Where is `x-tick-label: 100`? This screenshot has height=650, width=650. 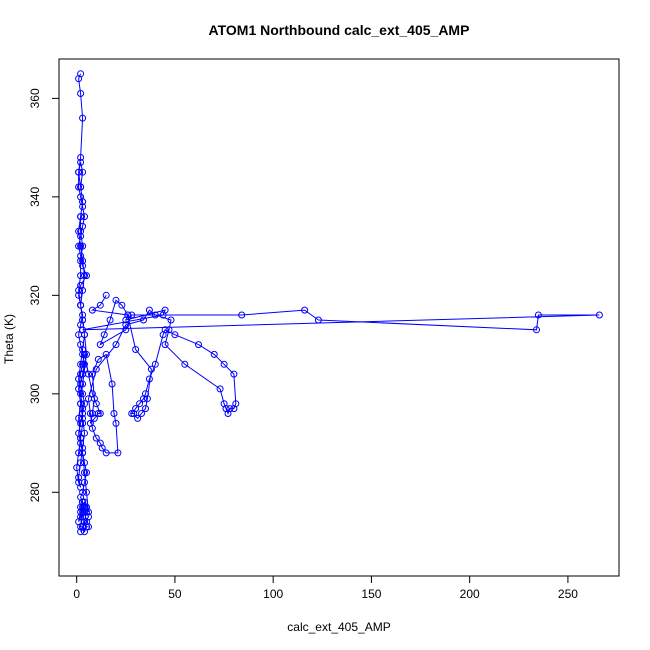 x-tick-label: 100 is located at coordinates (273, 594).